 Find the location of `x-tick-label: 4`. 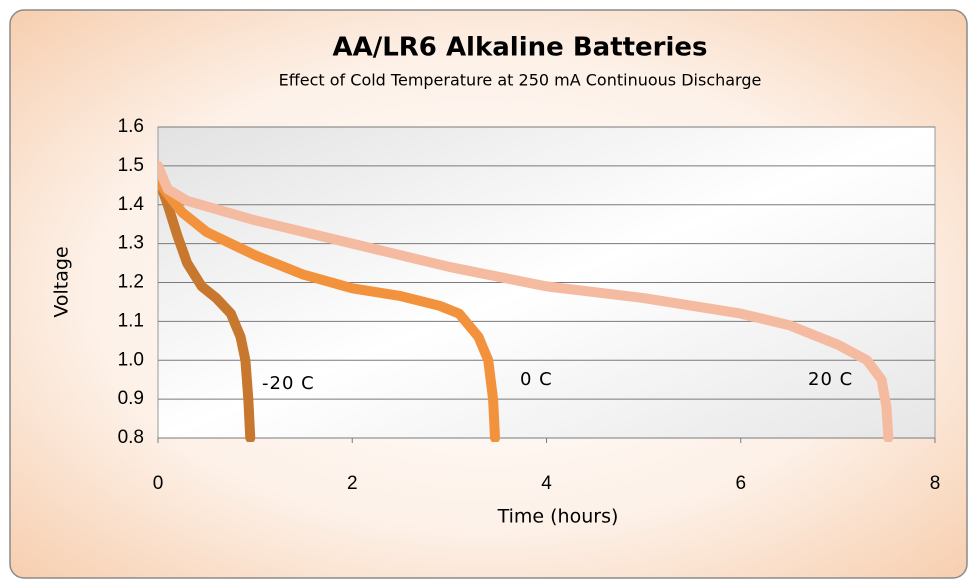

x-tick-label: 4 is located at coordinates (546, 483).